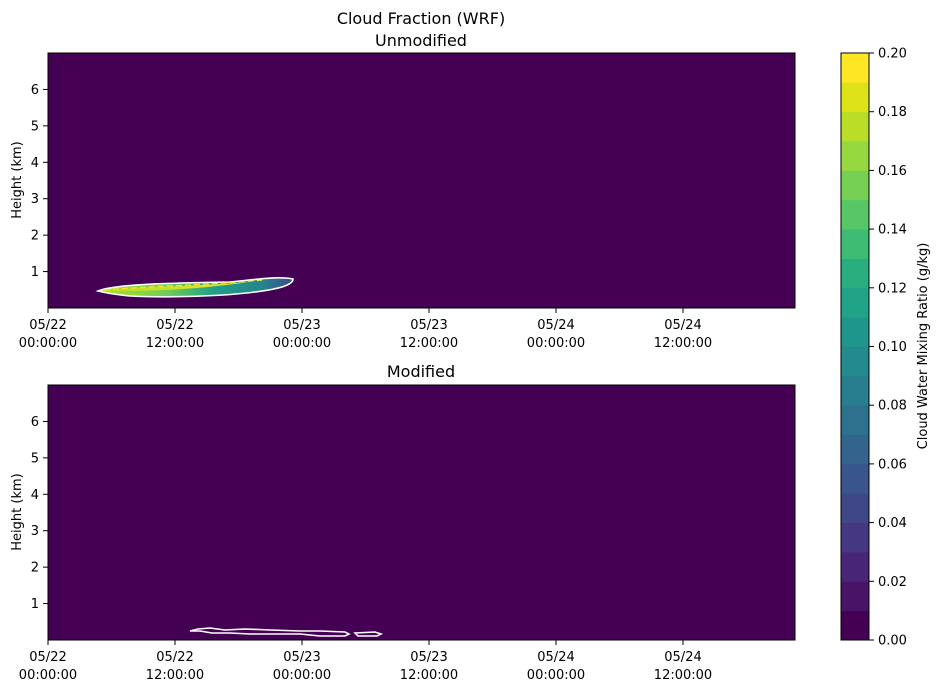 This screenshot has width=939, height=690. What do you see at coordinates (892, 54) in the screenshot?
I see `colorbar-tick-label: 0.20` at bounding box center [892, 54].